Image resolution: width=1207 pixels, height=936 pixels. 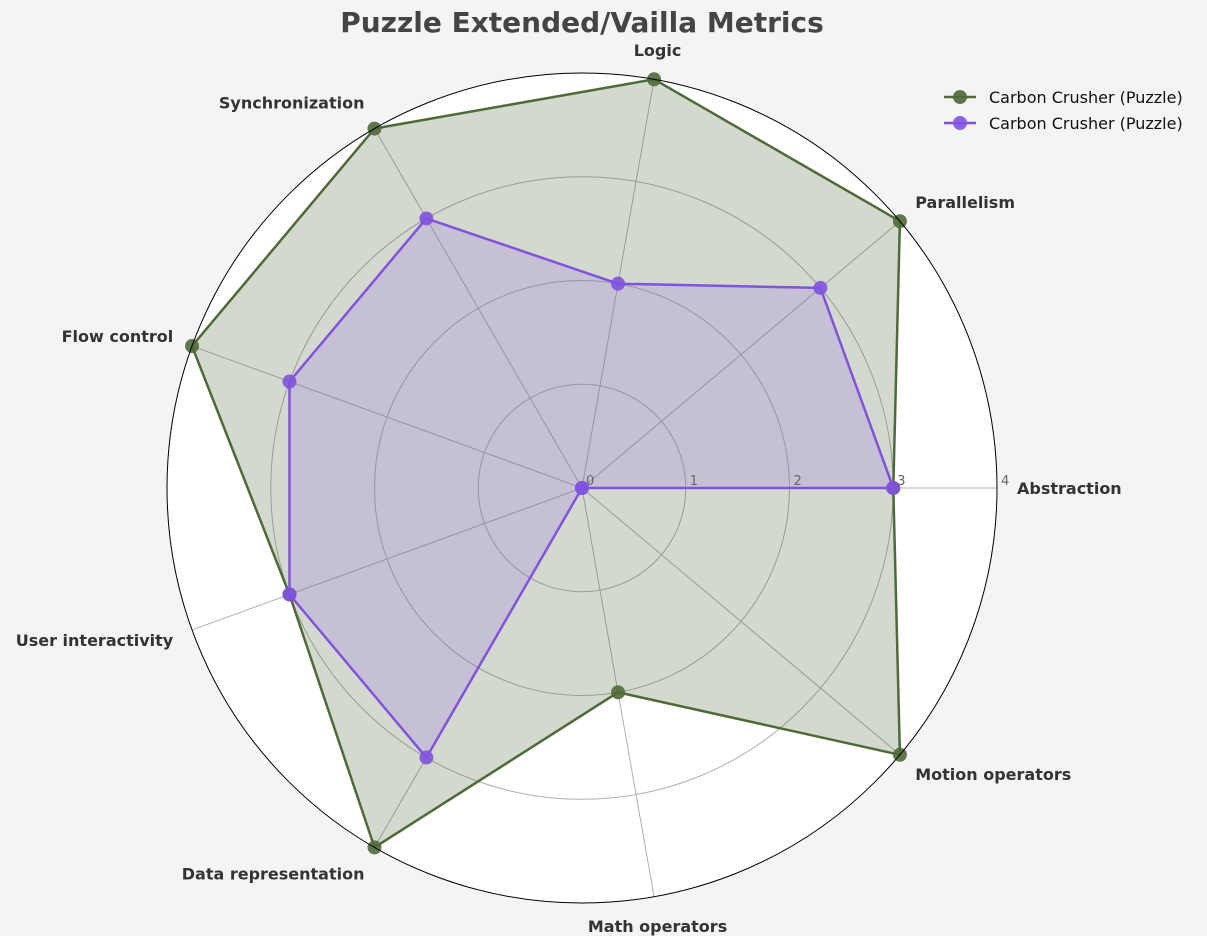 I want to click on r-tick-label: 4, so click(x=1005, y=481).